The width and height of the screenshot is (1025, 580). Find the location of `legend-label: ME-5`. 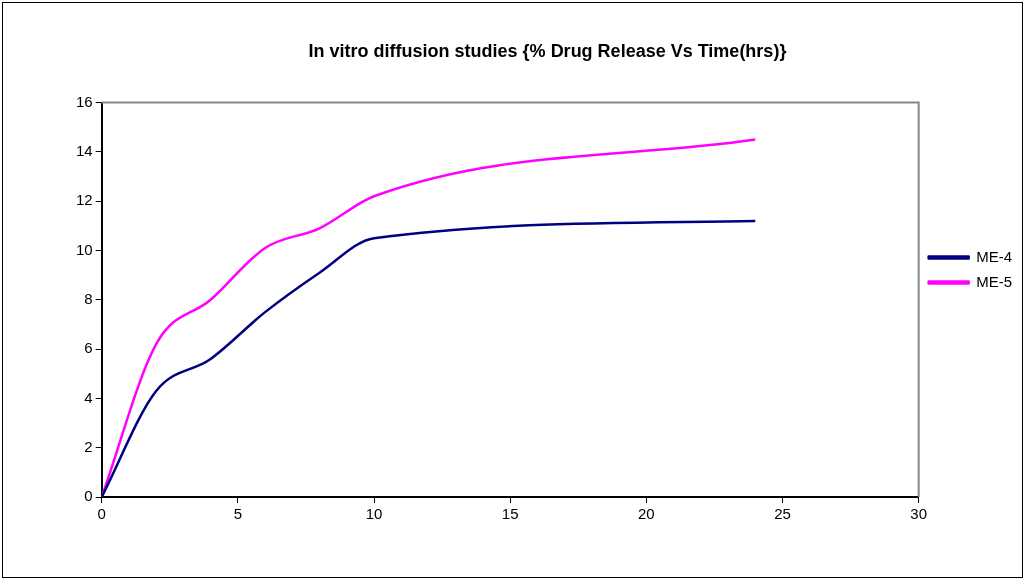

legend-label: ME-5 is located at coordinates (994, 281).